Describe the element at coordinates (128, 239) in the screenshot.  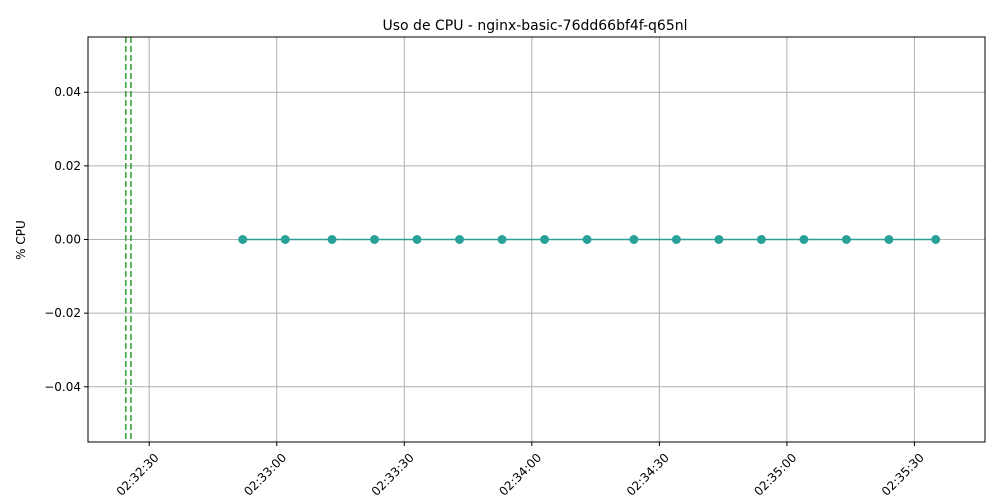
I see `event-lines` at that location.